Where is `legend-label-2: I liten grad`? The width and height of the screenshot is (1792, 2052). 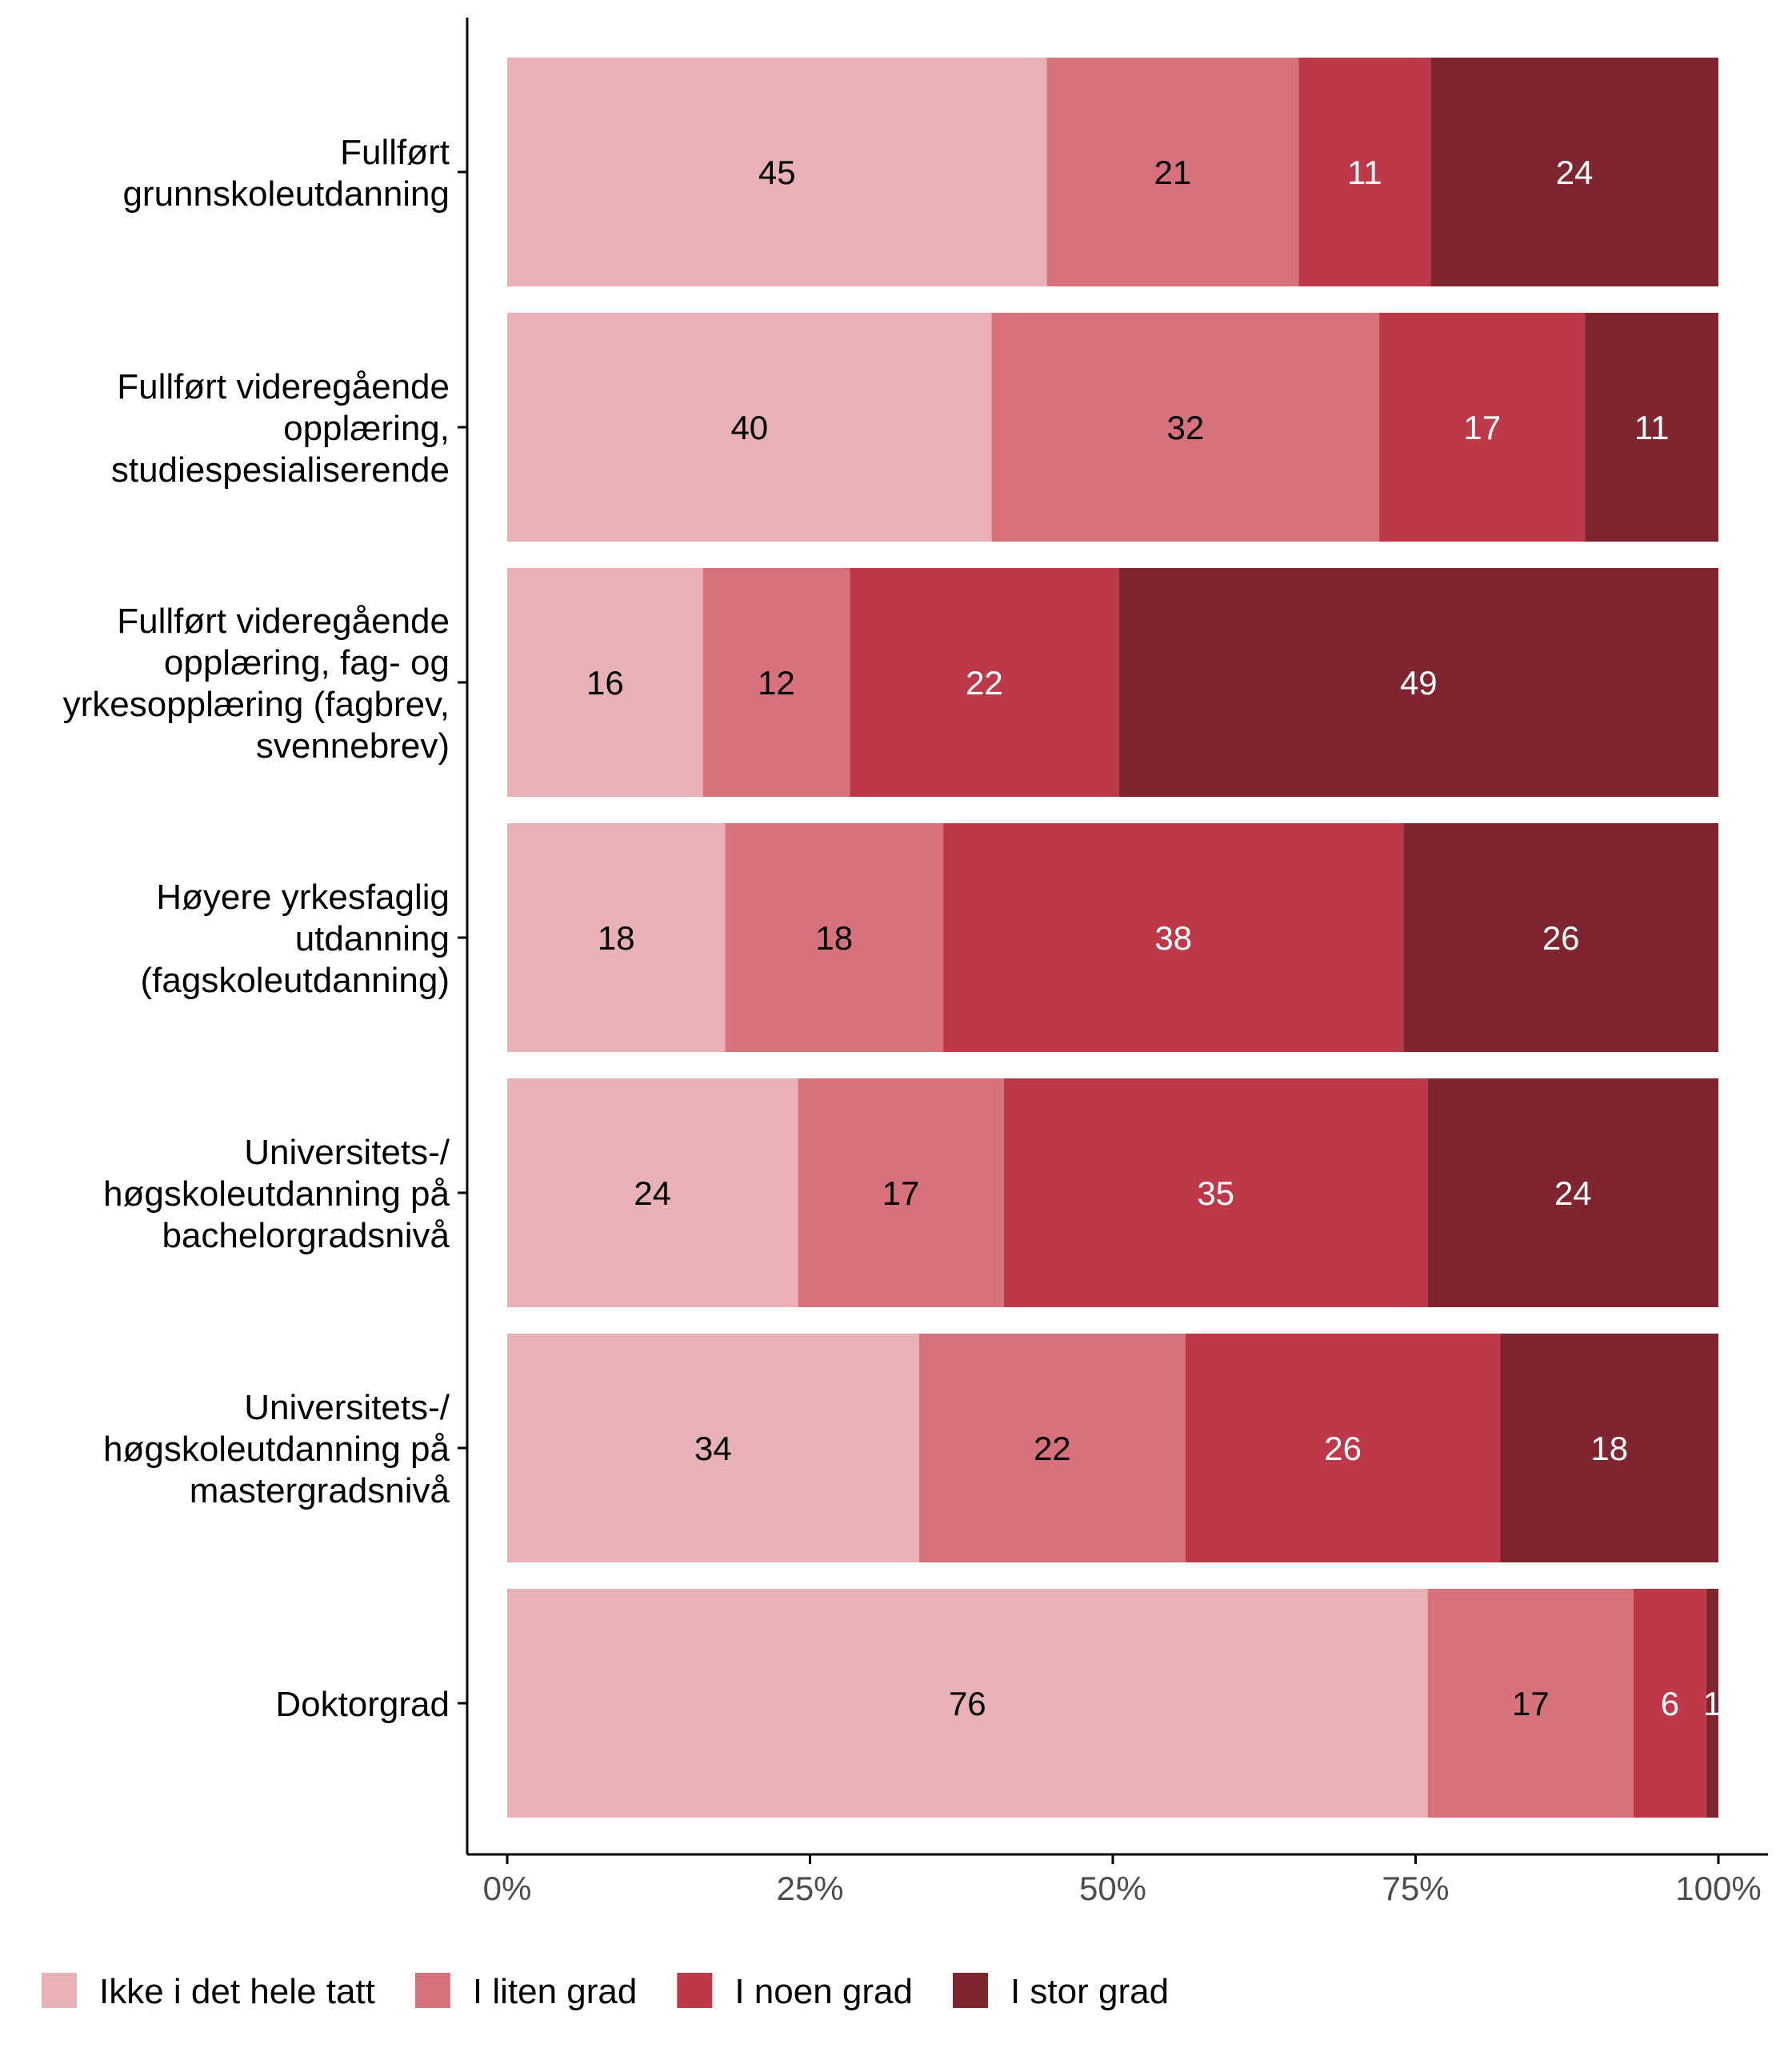 legend-label-2: I liten grad is located at coordinates (555, 1991).